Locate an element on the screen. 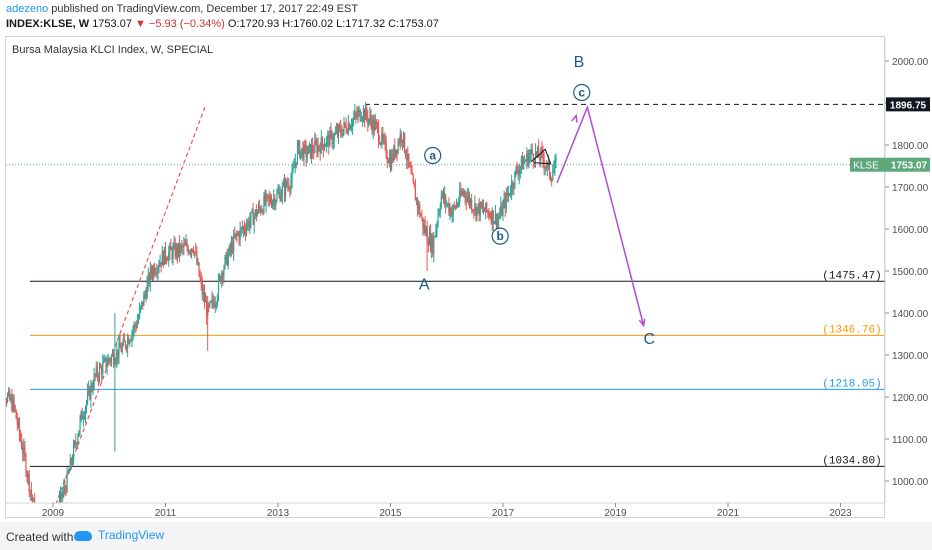 Image resolution: width=932 pixels, height=550 pixels. x-tick-label: 2009 is located at coordinates (53, 513).